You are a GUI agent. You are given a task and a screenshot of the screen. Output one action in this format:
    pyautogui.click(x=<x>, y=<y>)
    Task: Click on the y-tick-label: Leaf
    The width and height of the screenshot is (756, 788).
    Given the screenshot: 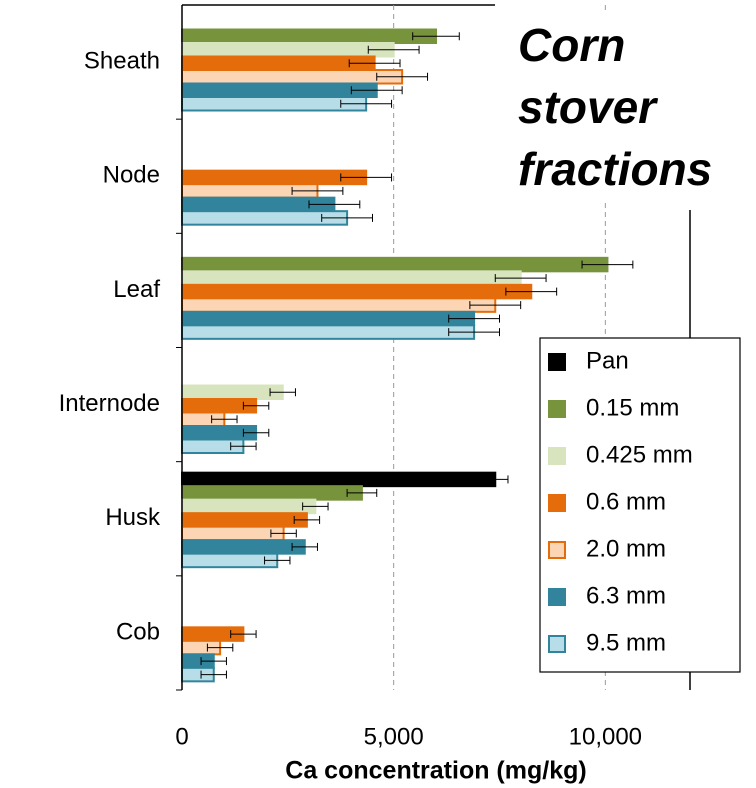 What is the action you would take?
    pyautogui.click(x=136, y=289)
    